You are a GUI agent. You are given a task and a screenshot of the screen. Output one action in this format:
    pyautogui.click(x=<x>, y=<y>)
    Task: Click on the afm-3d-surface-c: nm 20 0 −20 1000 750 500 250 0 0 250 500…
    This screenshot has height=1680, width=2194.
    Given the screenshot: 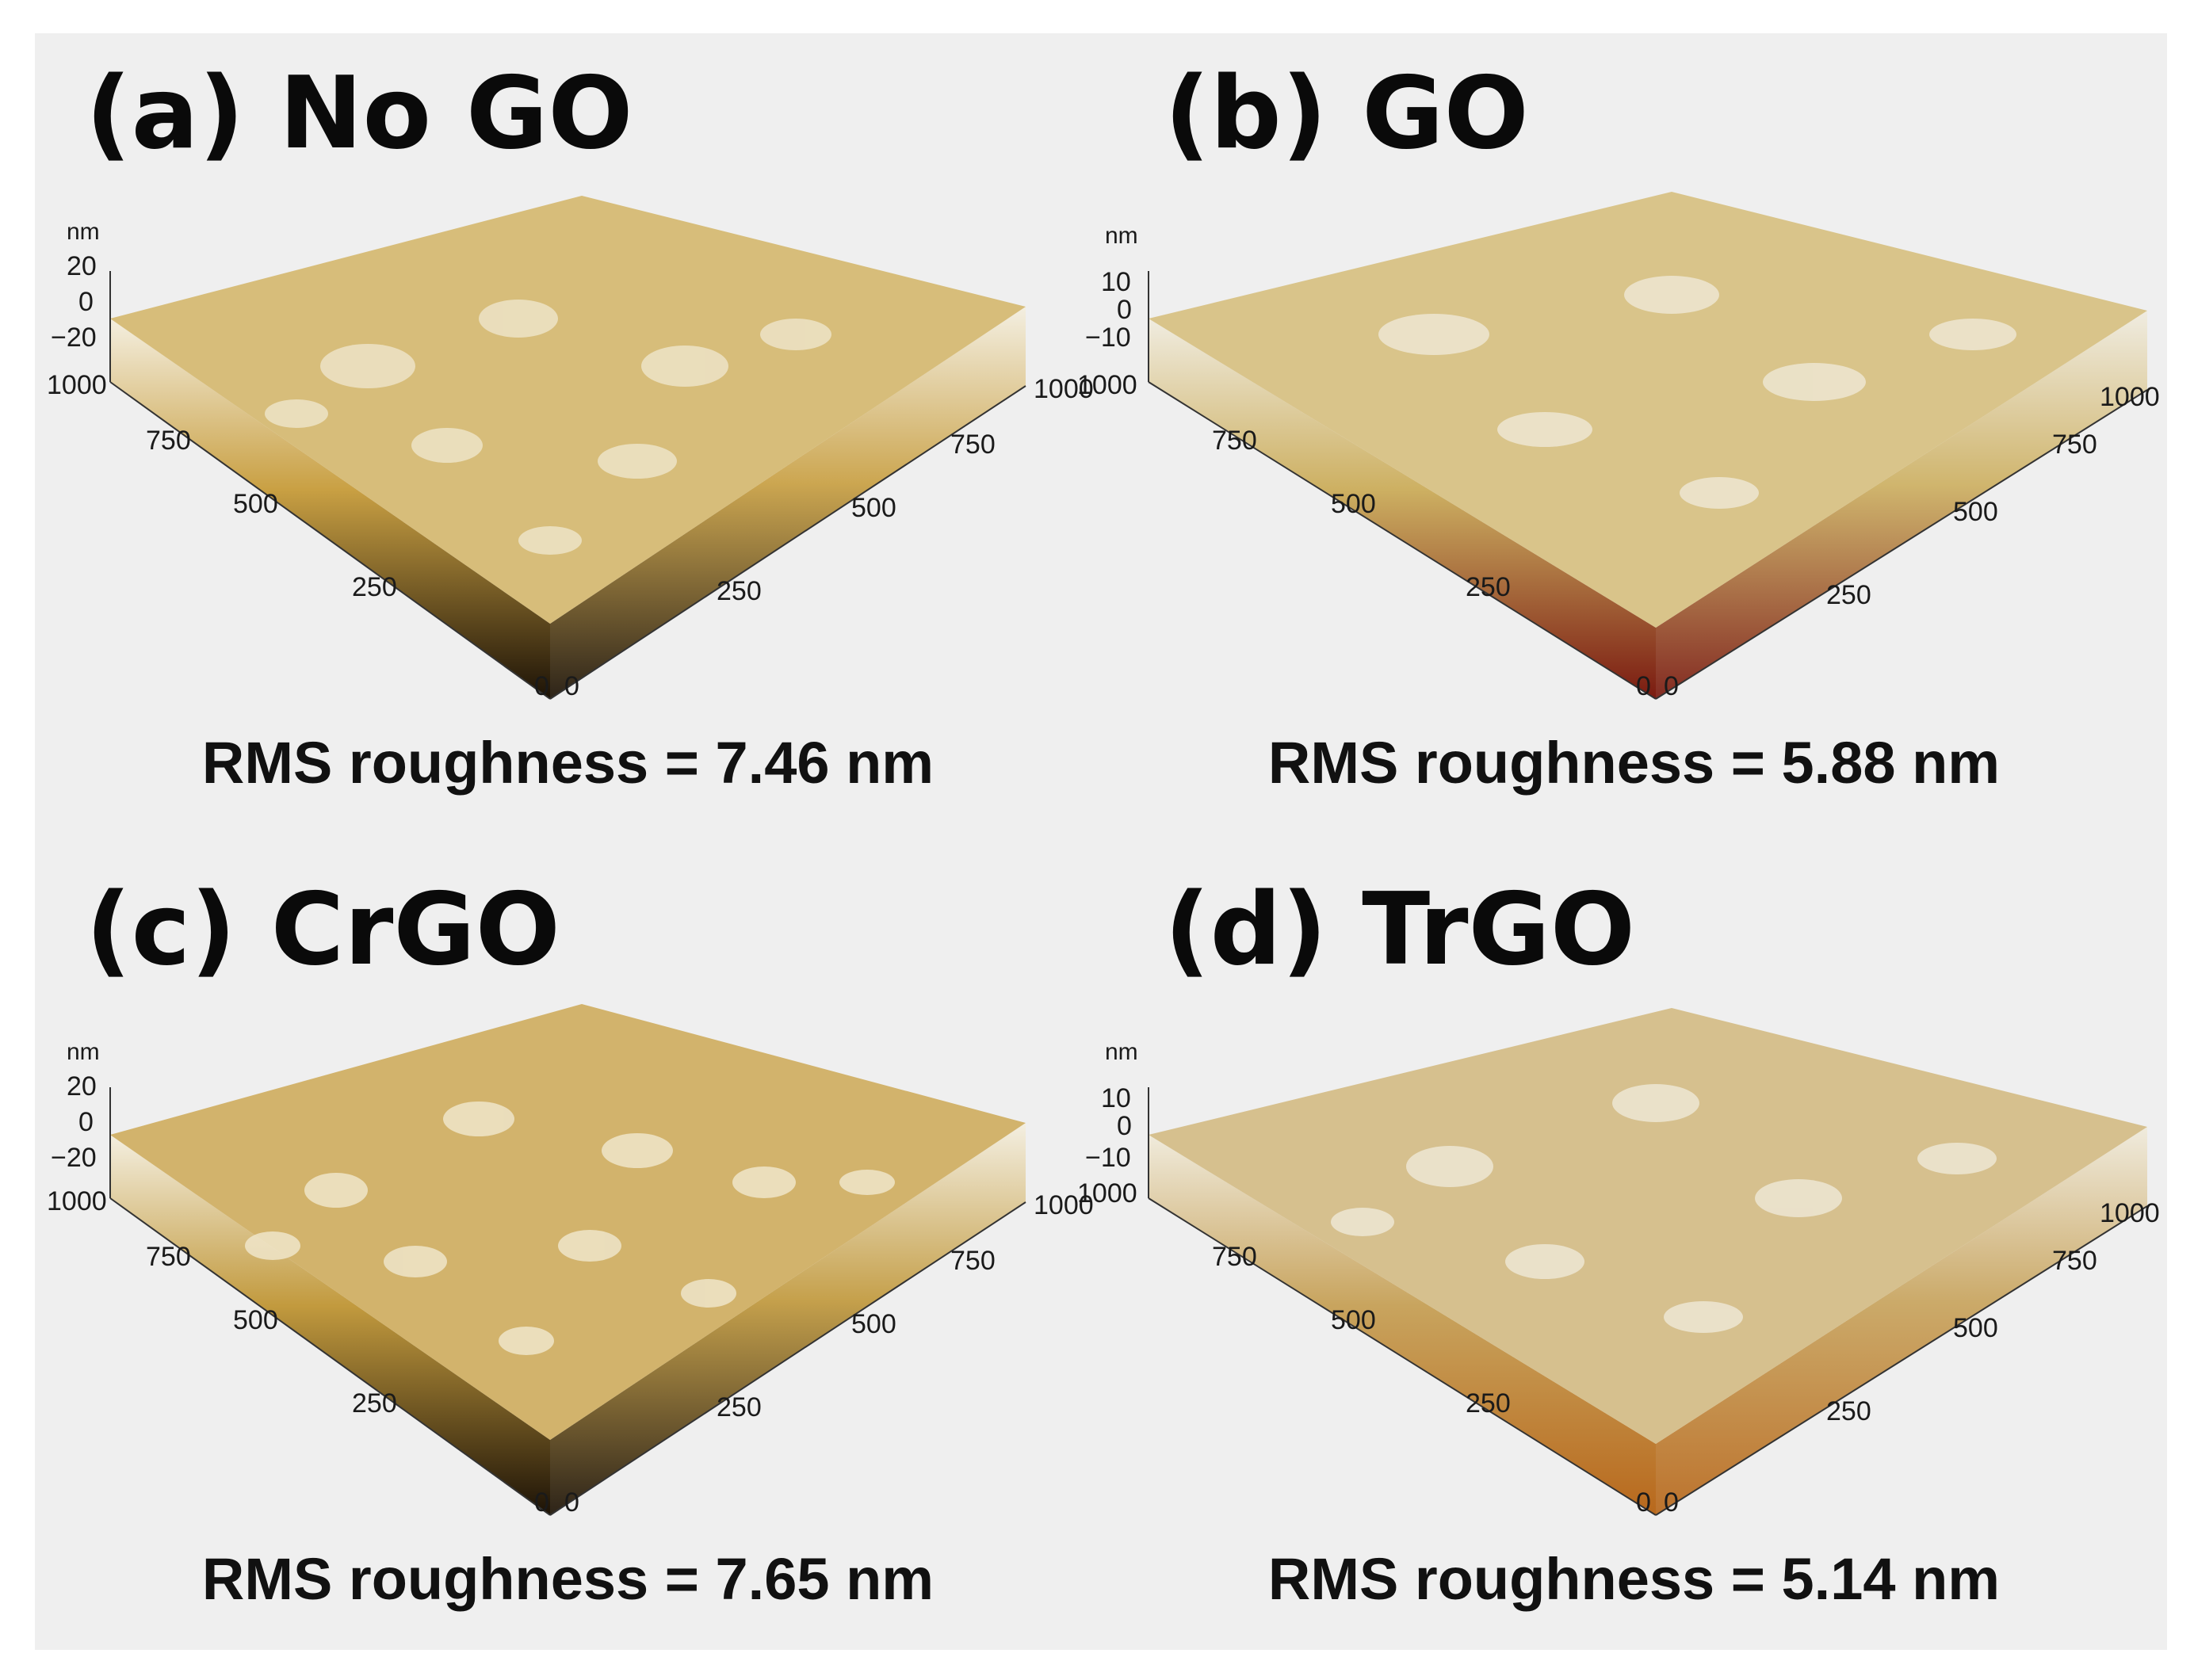 What is the action you would take?
    pyautogui.click(x=570, y=1261)
    